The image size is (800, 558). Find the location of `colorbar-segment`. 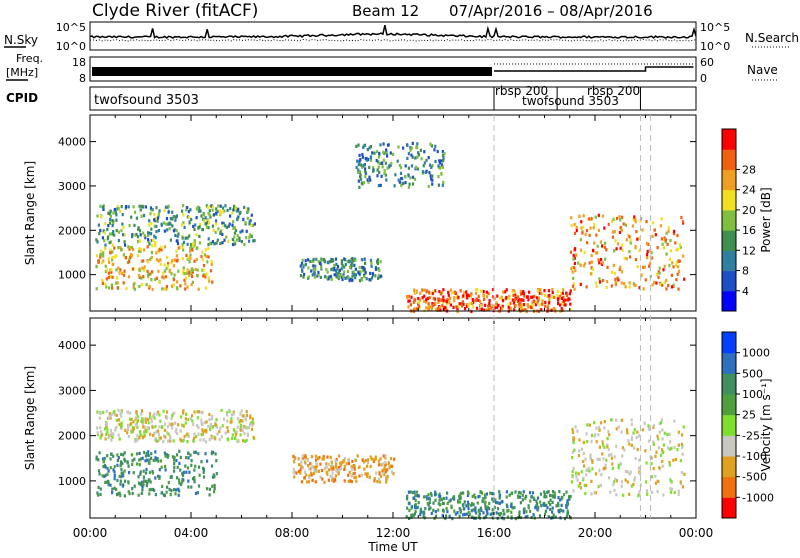

colorbar-segment is located at coordinates (729, 467).